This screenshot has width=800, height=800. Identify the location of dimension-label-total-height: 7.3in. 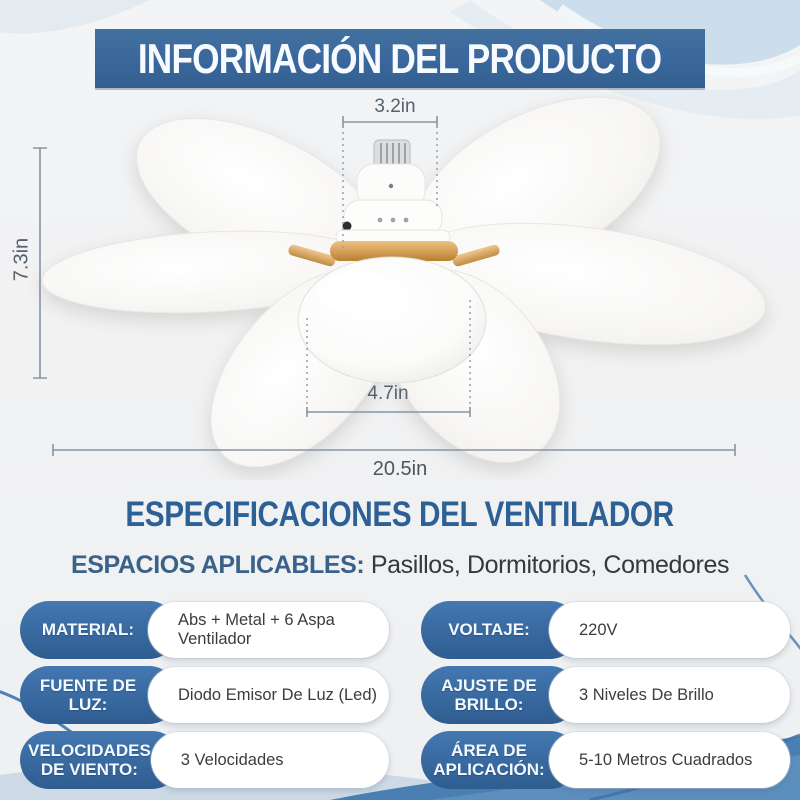
(21, 259).